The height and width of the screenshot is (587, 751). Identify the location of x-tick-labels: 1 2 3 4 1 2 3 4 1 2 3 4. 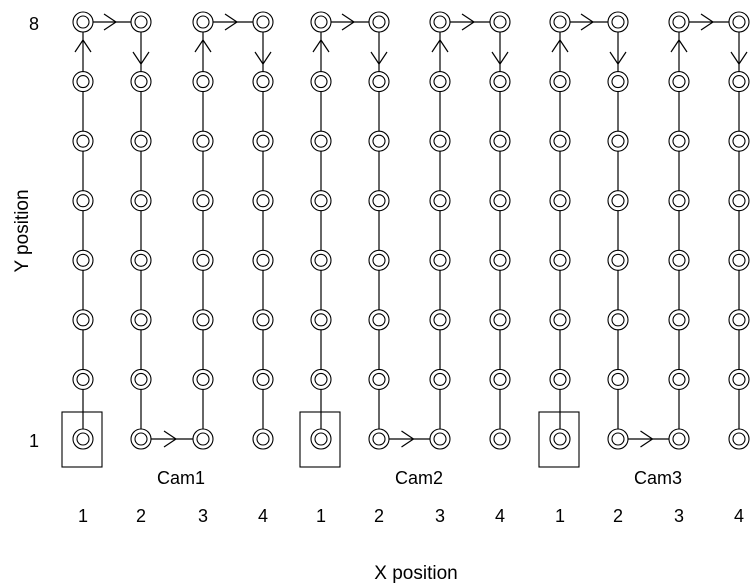
(411, 516).